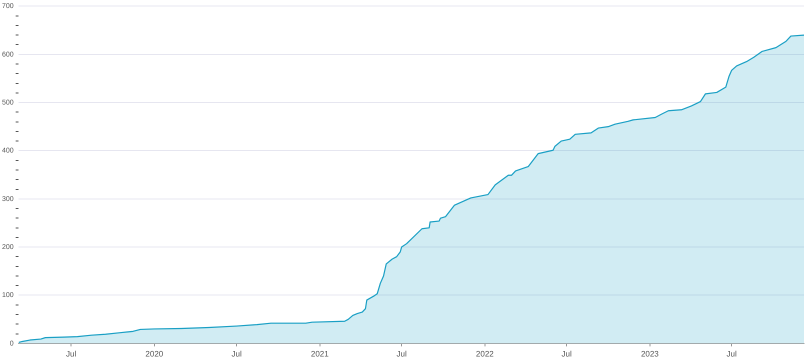  I want to click on x-tick-label: 2021, so click(320, 353).